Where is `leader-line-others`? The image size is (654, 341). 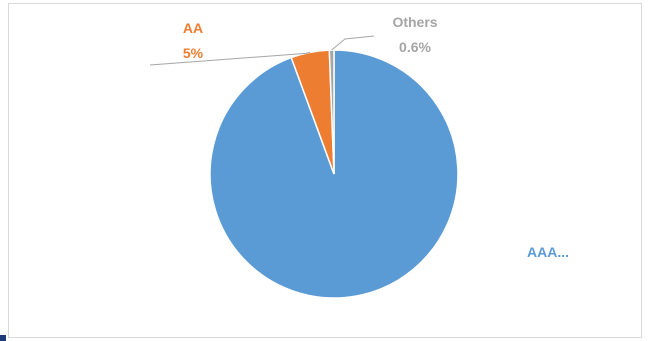
leader-line-others is located at coordinates (353, 43).